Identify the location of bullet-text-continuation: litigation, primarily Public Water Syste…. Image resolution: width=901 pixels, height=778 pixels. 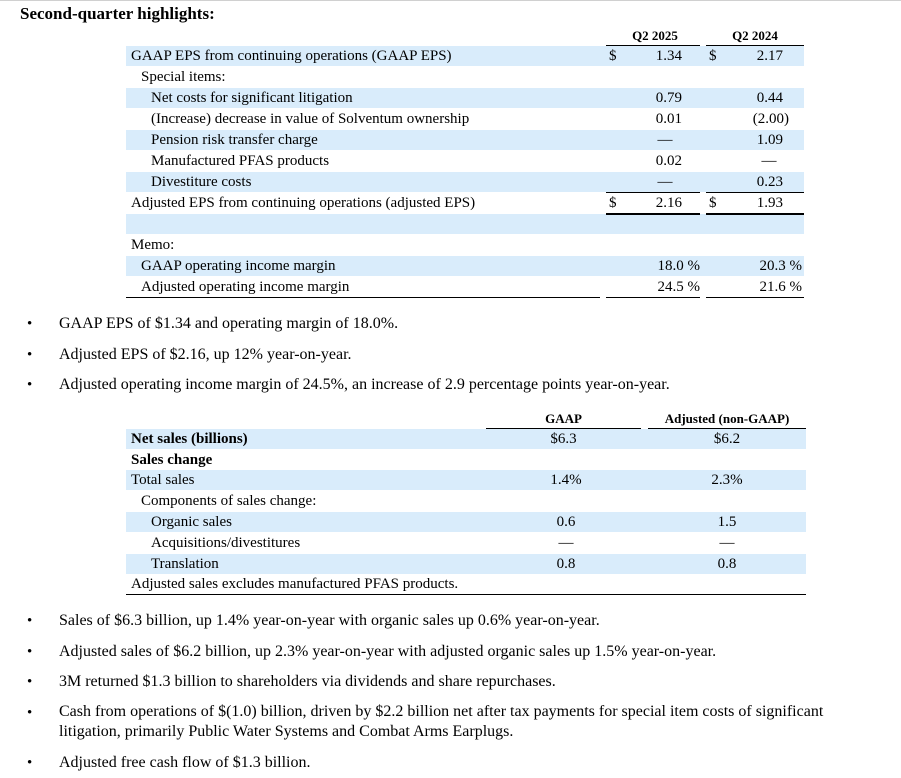
(286, 731).